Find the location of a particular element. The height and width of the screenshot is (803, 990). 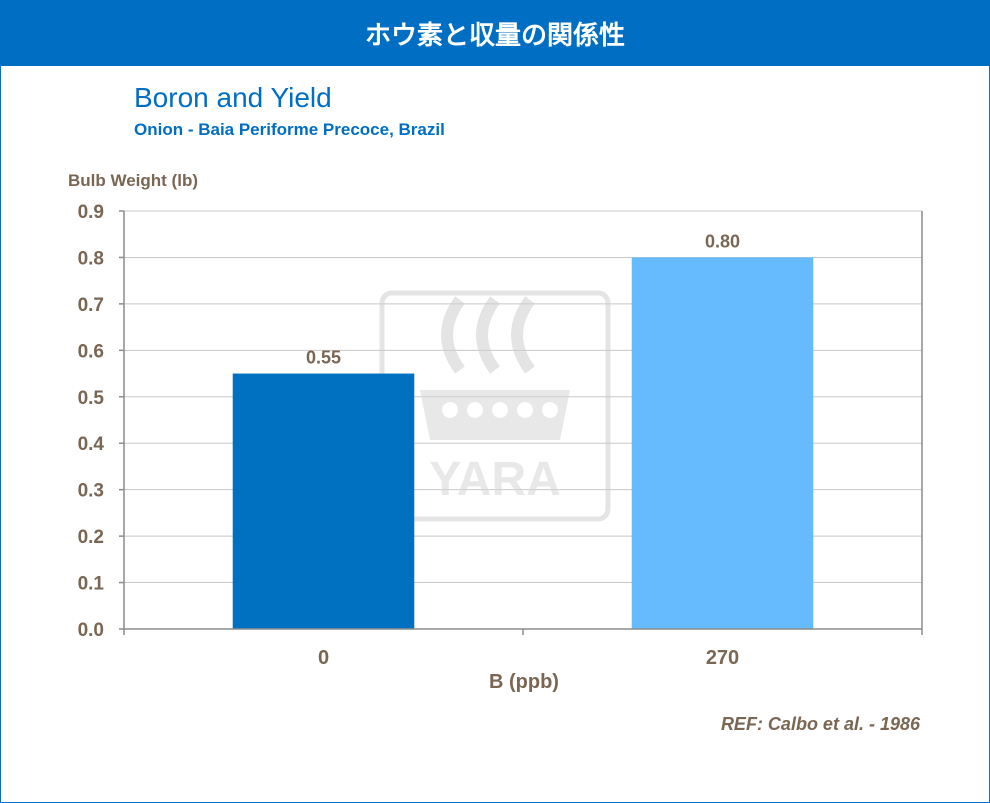

data-labels: 0.55 0.80 is located at coordinates (523, 299).